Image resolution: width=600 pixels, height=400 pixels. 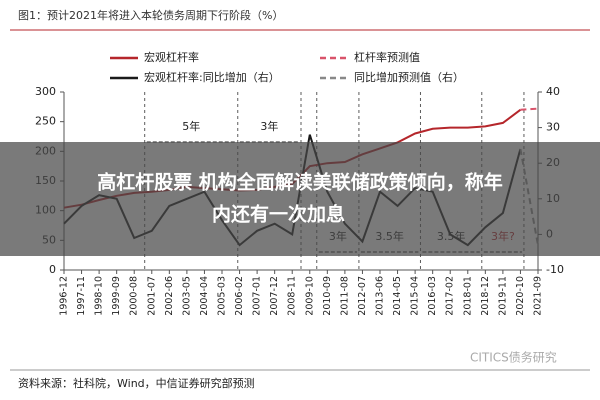 I want to click on x-tick-label: 2003-05, so click(x=186, y=296).